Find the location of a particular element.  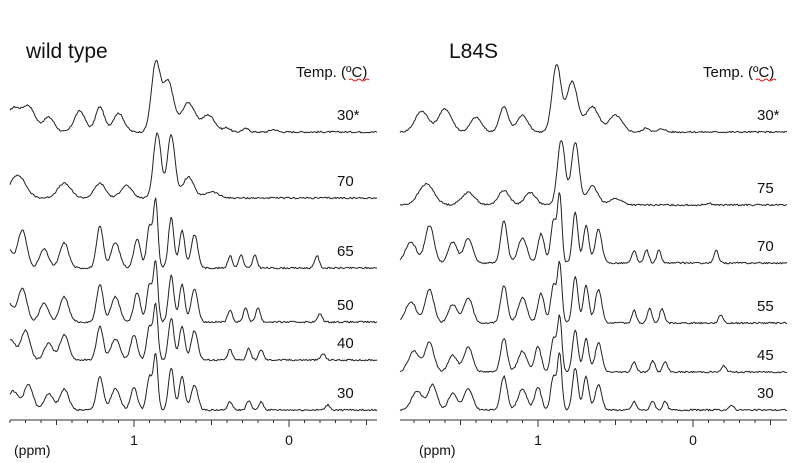

temperature-labels: 30* 70 65 50 40 30 is located at coordinates (348, 254).